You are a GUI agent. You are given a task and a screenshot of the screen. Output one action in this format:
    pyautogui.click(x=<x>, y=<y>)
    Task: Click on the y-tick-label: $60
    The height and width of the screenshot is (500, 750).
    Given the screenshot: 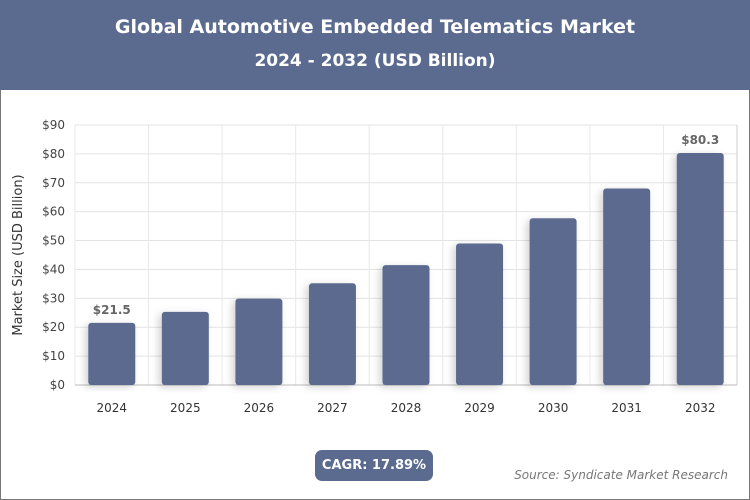 What is the action you would take?
    pyautogui.click(x=53, y=212)
    